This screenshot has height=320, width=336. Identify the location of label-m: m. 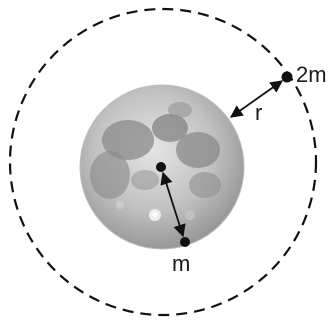
(181, 263).